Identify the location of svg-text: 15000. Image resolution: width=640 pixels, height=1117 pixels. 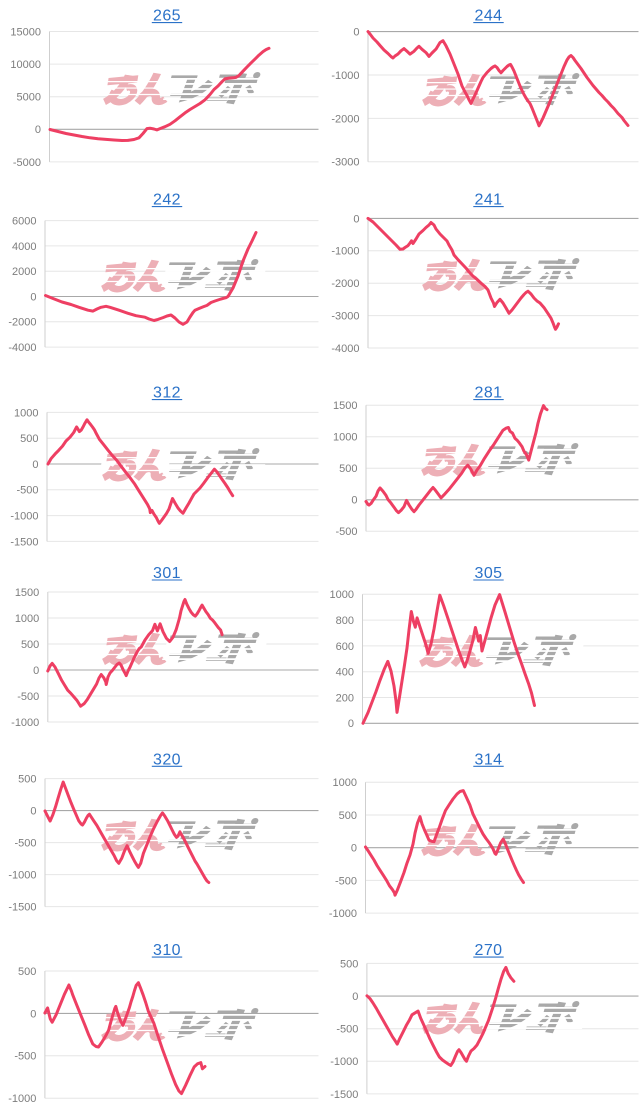
(25, 32).